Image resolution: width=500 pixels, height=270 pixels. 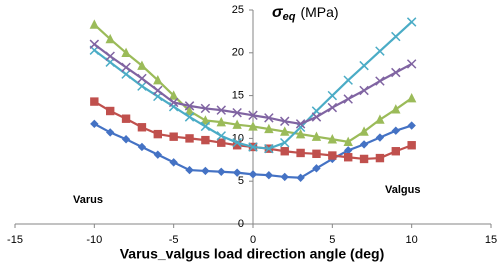 What do you see at coordinates (15, 240) in the screenshot?
I see `x-tick-label: -15` at bounding box center [15, 240].